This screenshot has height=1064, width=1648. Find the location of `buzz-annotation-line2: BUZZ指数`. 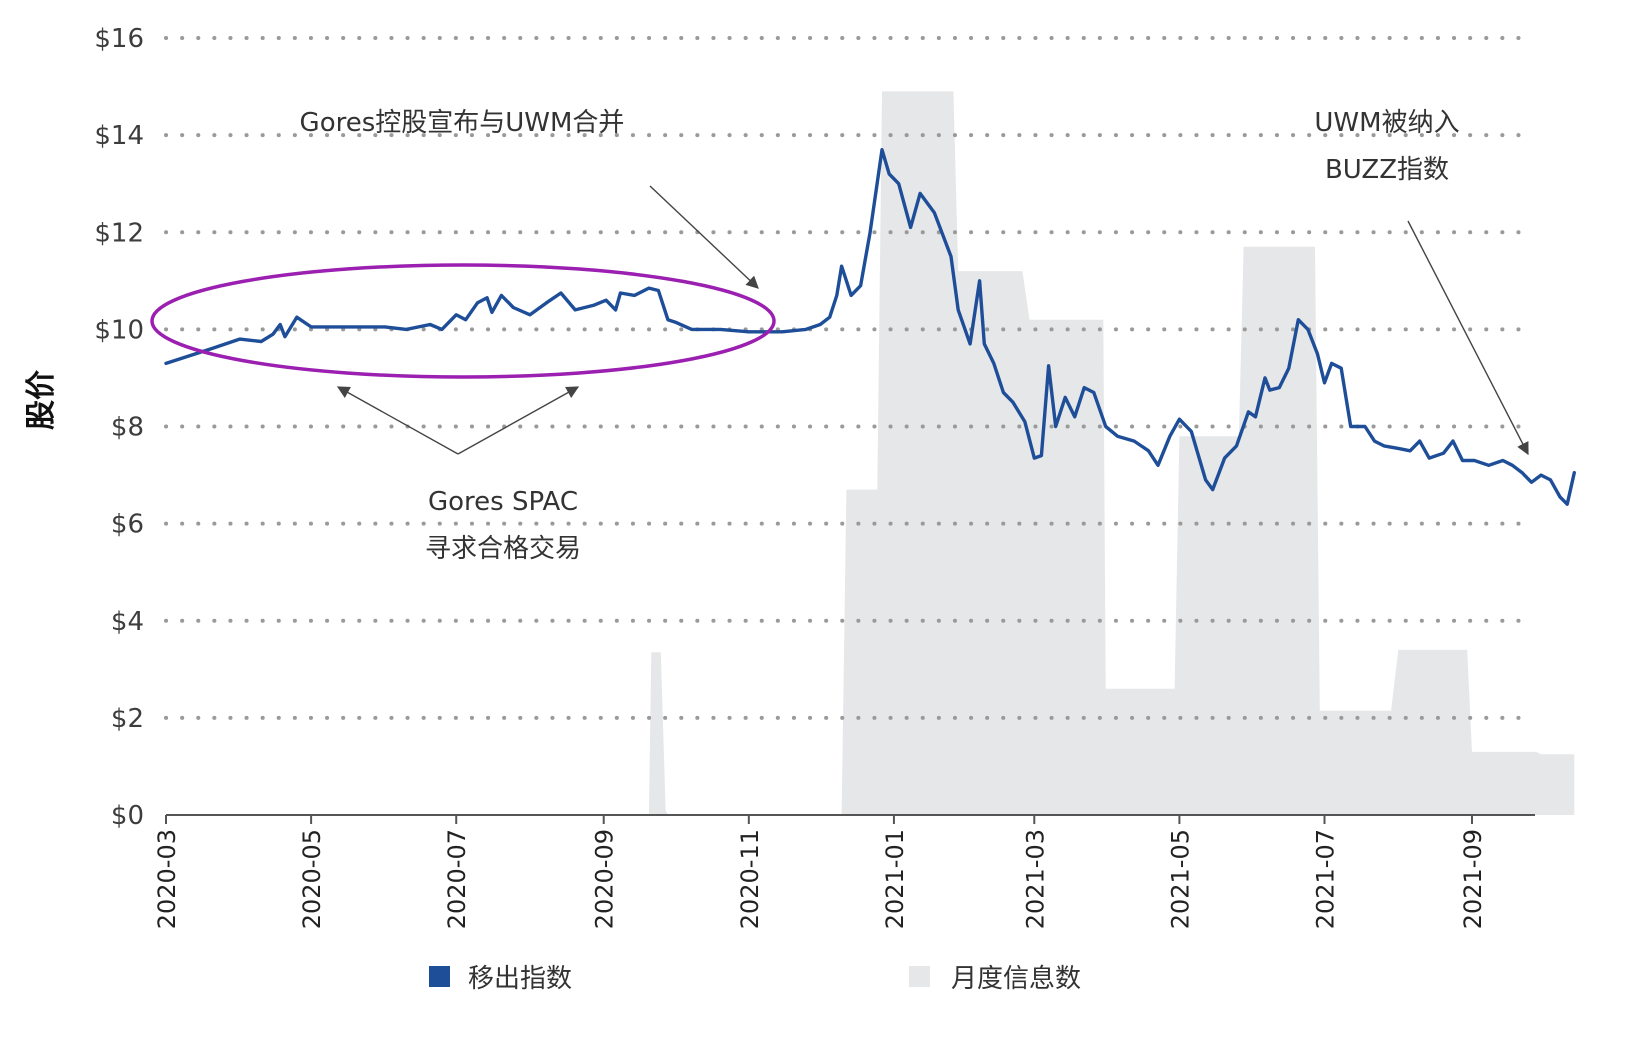

buzz-annotation-line2: BUZZ指数 is located at coordinates (1387, 170).